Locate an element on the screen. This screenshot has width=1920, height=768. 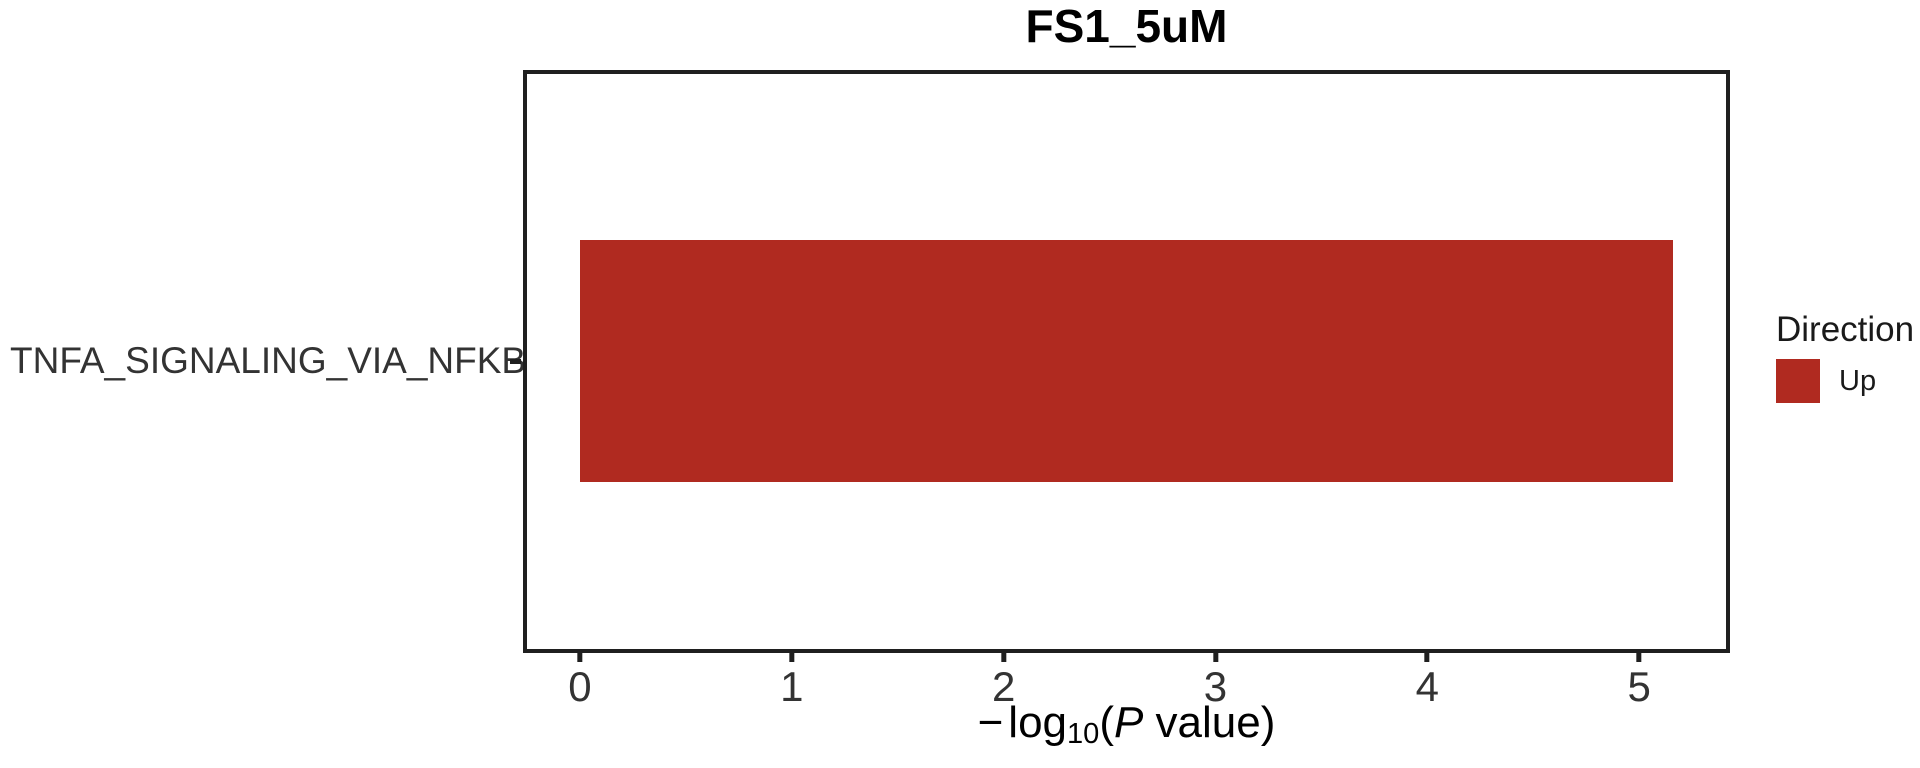
x-tick-3: 3 is located at coordinates (1215, 681).